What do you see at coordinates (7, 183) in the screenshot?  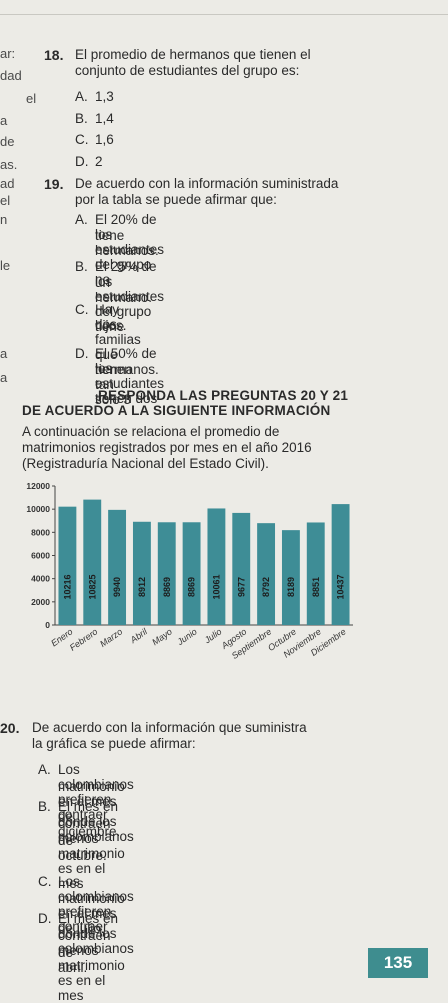 I see `margin-fragment: ad` at bounding box center [7, 183].